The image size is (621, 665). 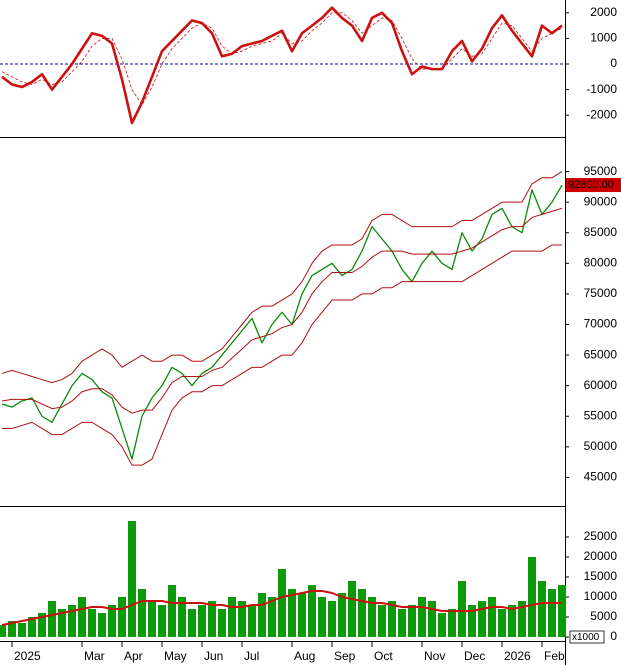 What do you see at coordinates (601, 324) in the screenshot?
I see `y-tick-label: 70000` at bounding box center [601, 324].